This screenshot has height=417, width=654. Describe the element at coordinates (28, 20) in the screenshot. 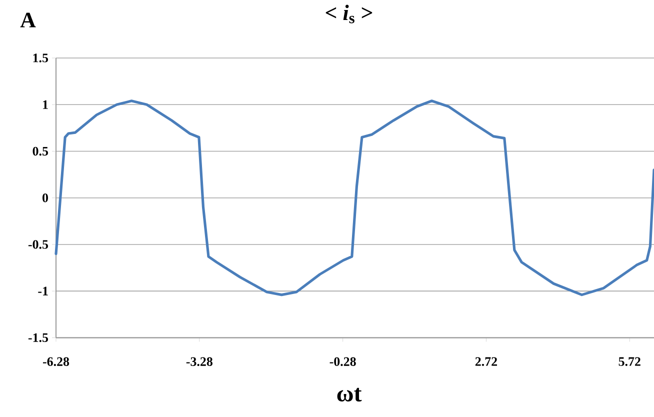

I see `y-axis-title: A` at that location.